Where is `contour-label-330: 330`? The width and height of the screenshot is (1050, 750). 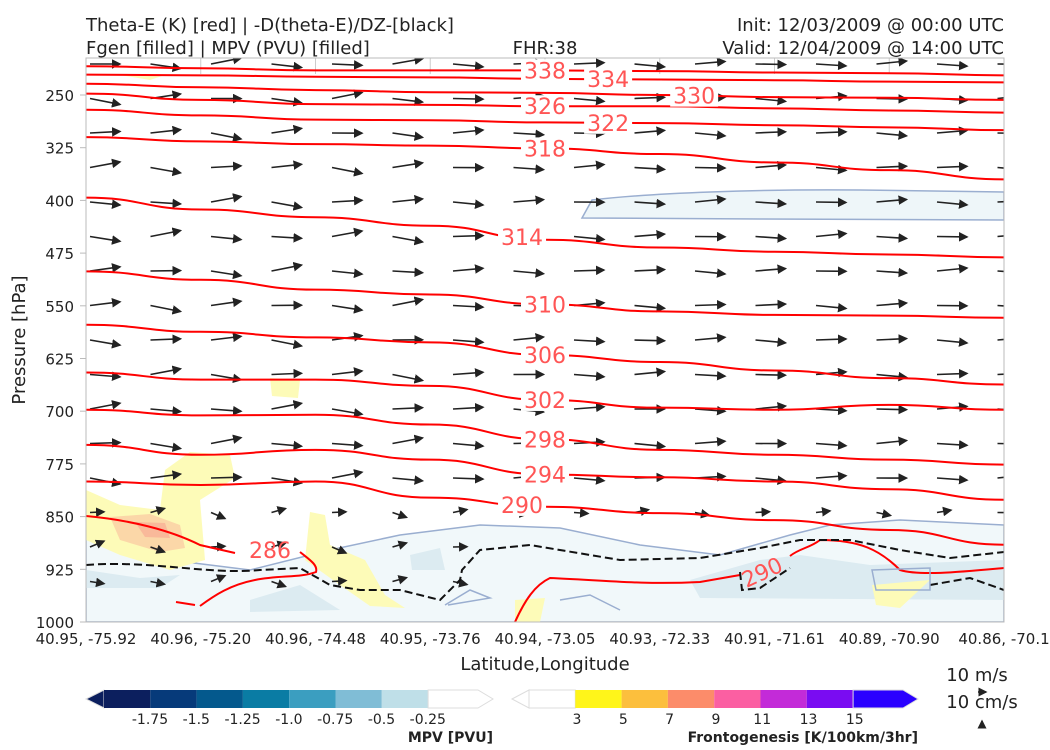 contour-label-330: 330 is located at coordinates (694, 97).